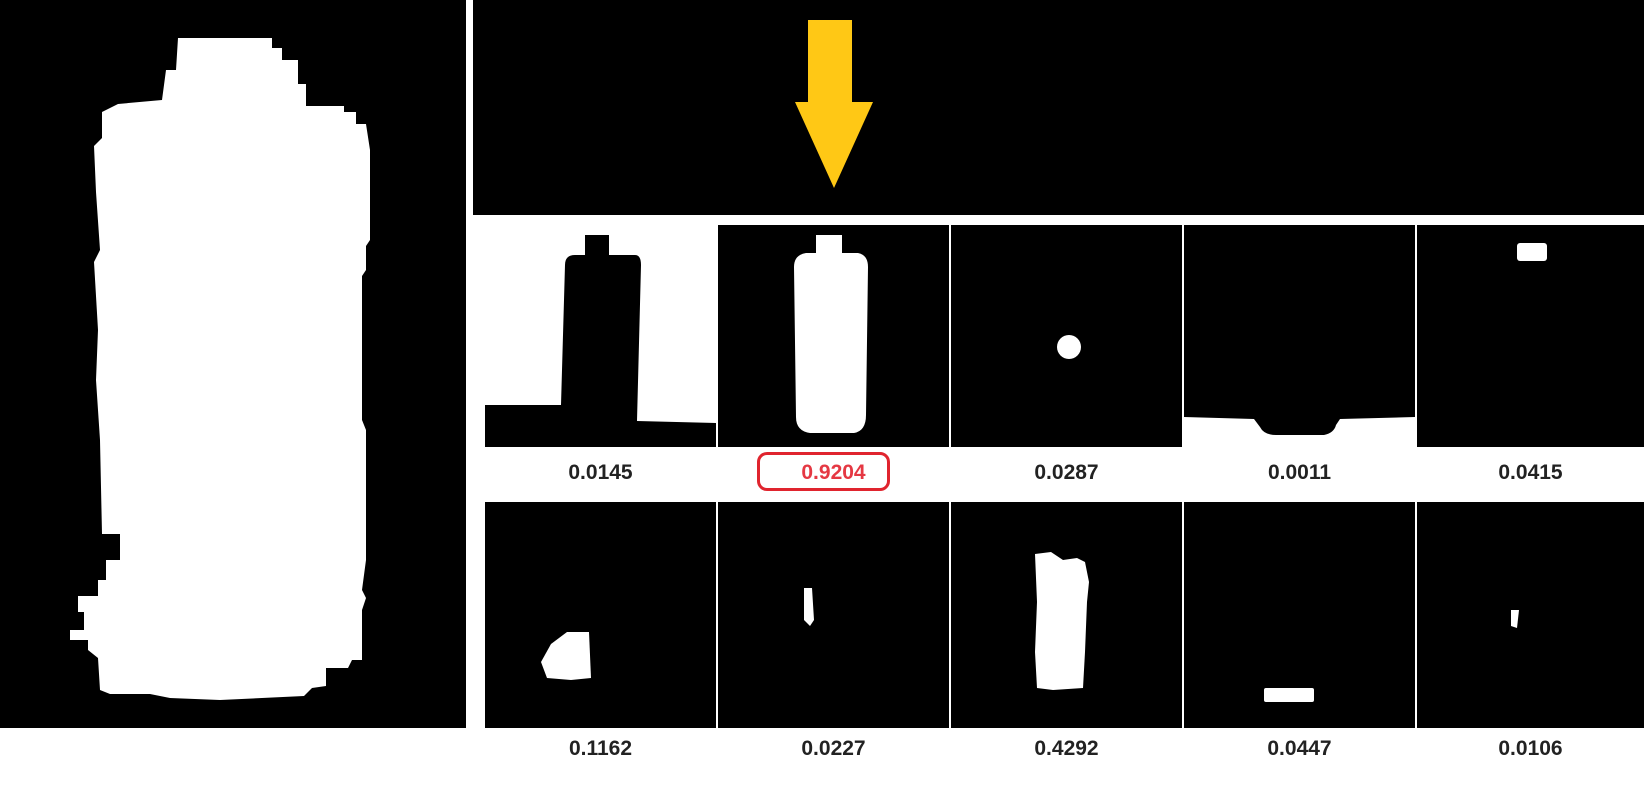 Image resolution: width=1644 pixels, height=793 pixels. I want to click on score-r1-2: 0.9204, so click(833, 472).